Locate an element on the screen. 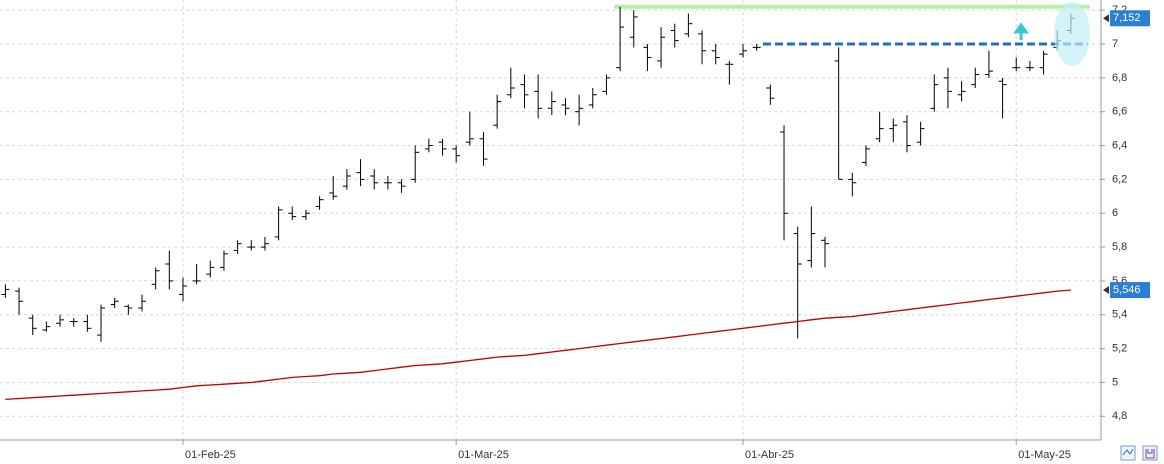 This screenshot has height=464, width=1164. x-tick-label: 01-Abr-25 is located at coordinates (769, 455).